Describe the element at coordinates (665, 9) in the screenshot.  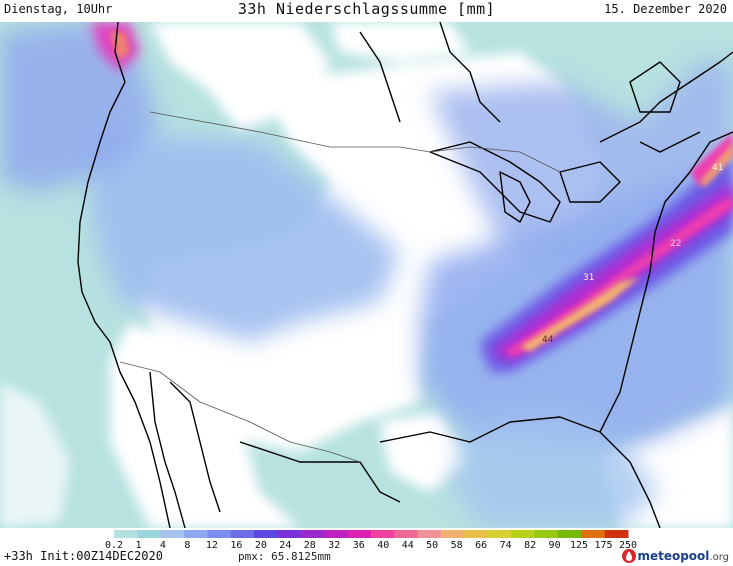
I see `forecast-date-label: 15. Dezember 2020` at that location.